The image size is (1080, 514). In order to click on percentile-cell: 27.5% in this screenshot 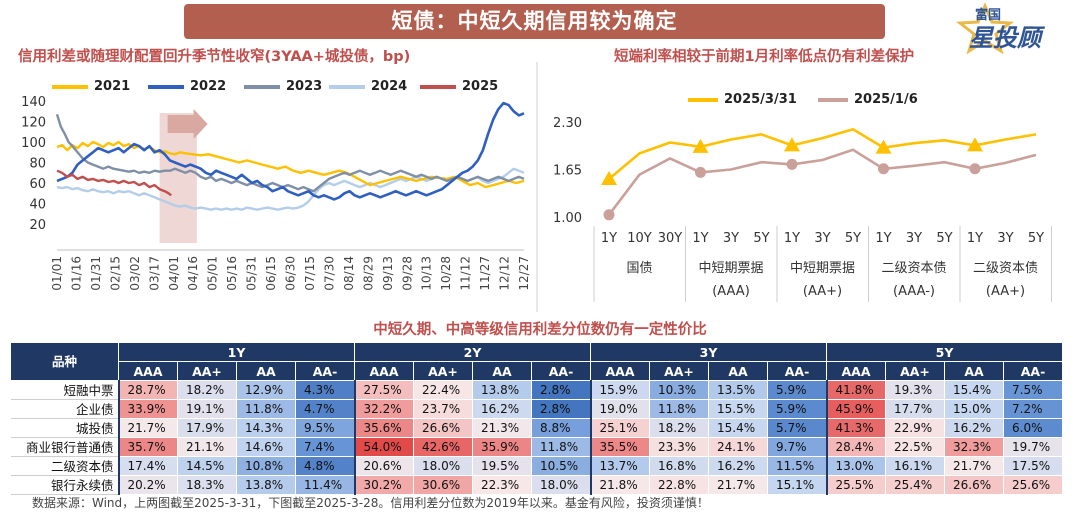, I will do `click(383, 390)`.